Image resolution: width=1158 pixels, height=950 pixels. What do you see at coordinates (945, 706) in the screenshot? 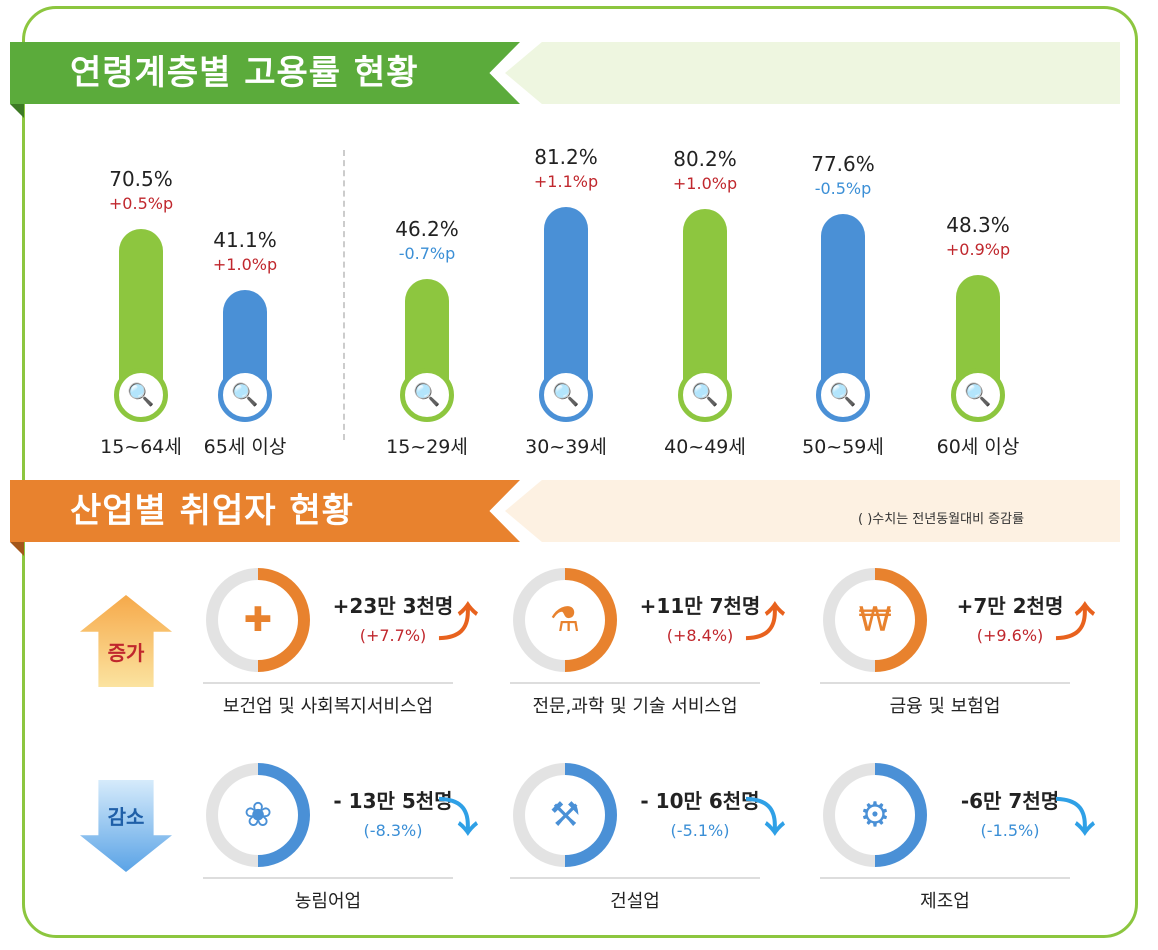
I see `industry-name: 금융 및 보험업` at bounding box center [945, 706].